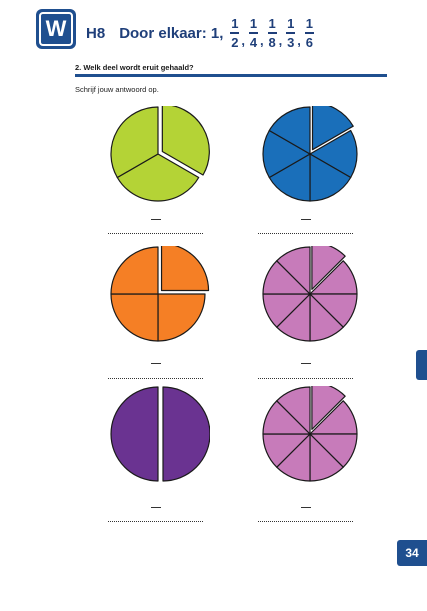  I want to click on assignment-instruction: Schrijf jouw antwoord op., so click(117, 89).